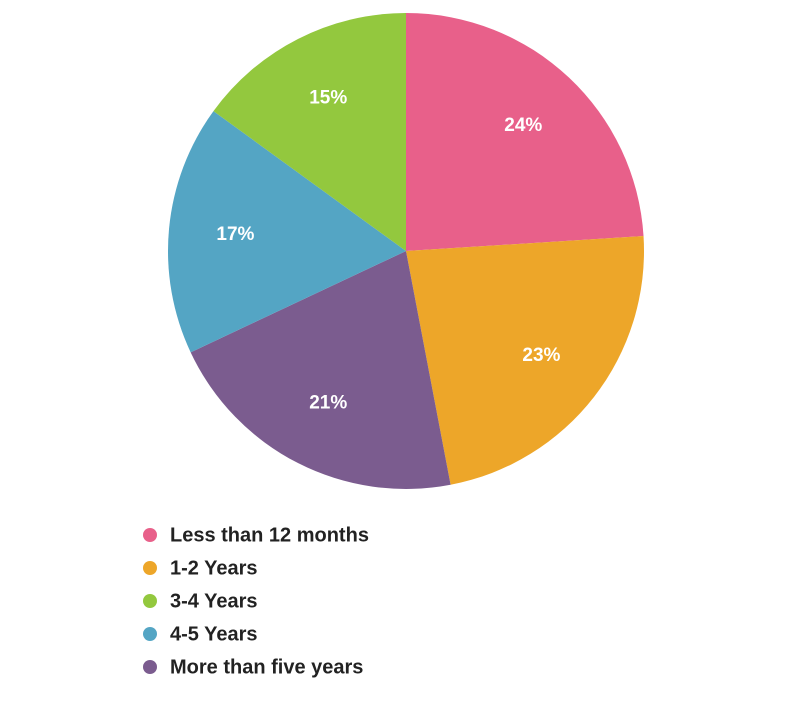 The height and width of the screenshot is (704, 805). Describe the element at coordinates (214, 601) in the screenshot. I see `legend-label: 3-4 Years` at that location.